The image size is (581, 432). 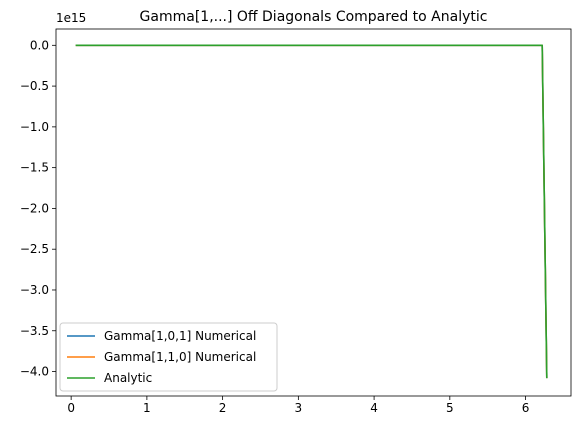 I want to click on y-tick-label: −3.0, so click(x=34, y=290).